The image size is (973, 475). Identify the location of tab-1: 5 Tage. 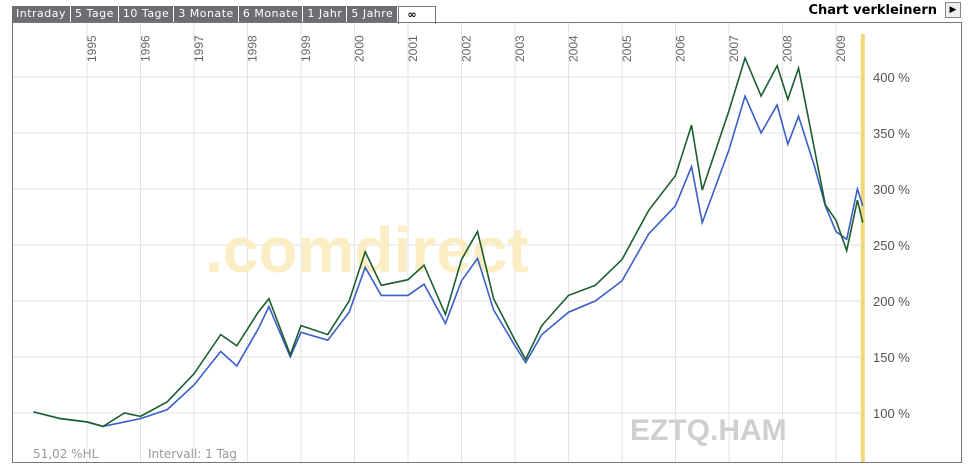
(95, 14).